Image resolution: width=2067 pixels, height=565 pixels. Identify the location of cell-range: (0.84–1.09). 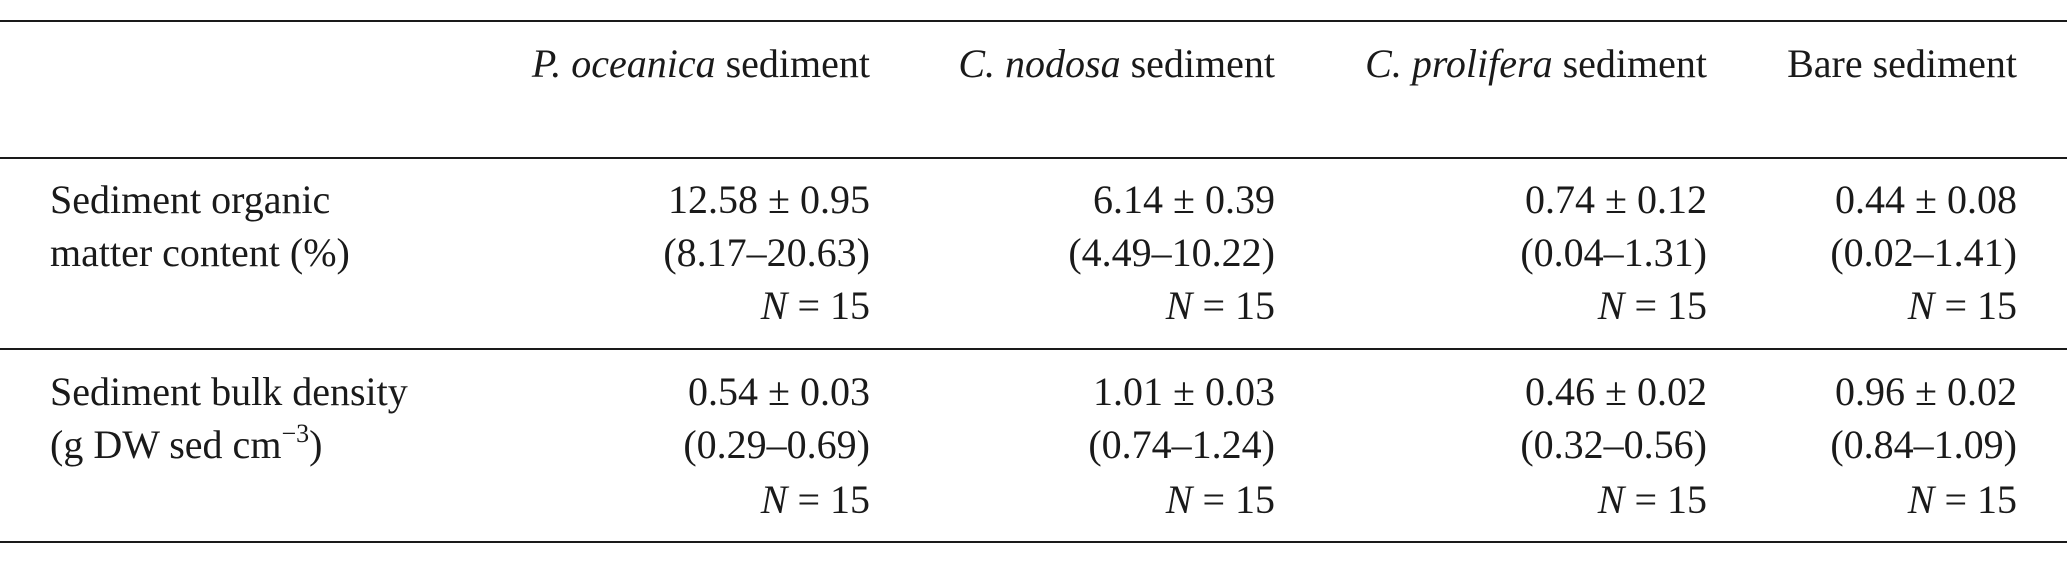
(1923, 444).